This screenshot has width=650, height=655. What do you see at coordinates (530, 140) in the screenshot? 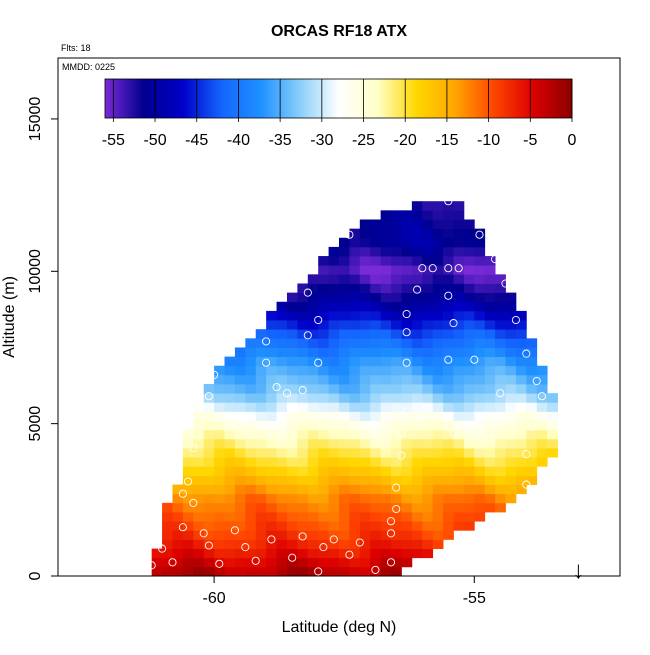
I see `colorbar-tick-label: -5` at bounding box center [530, 140].